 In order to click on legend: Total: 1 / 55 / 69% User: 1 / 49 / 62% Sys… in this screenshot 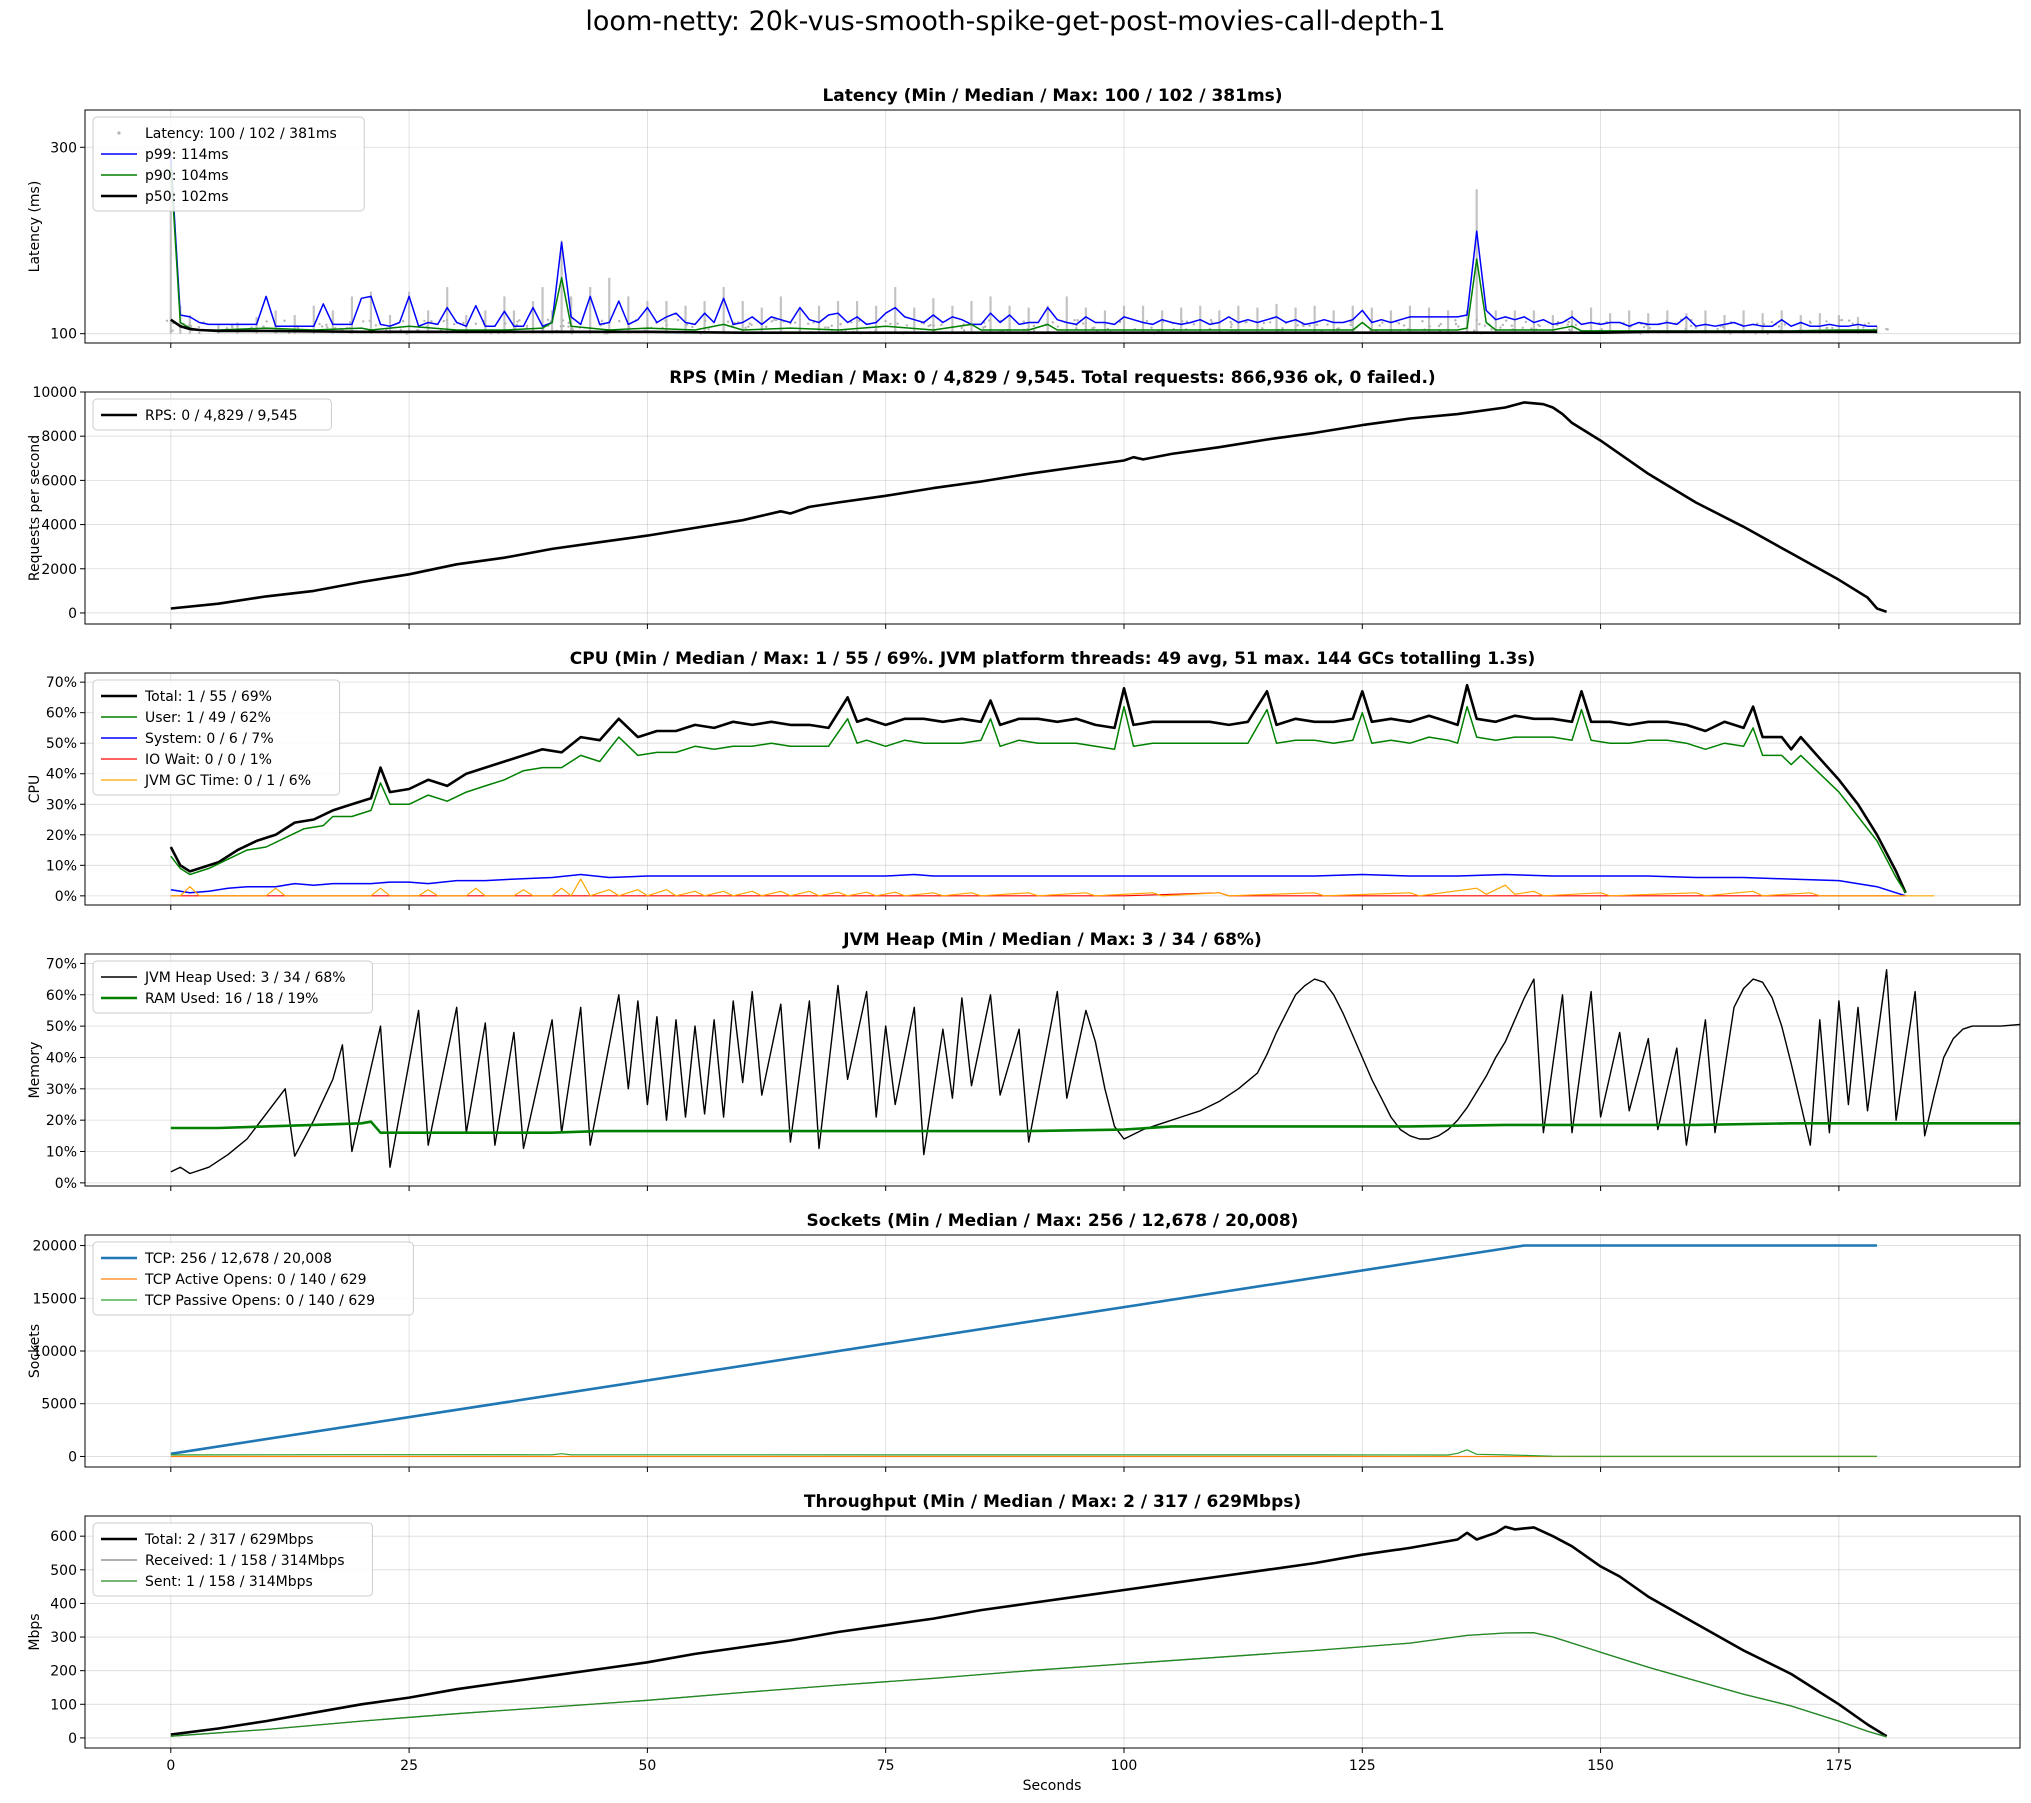, I will do `click(216, 737)`.